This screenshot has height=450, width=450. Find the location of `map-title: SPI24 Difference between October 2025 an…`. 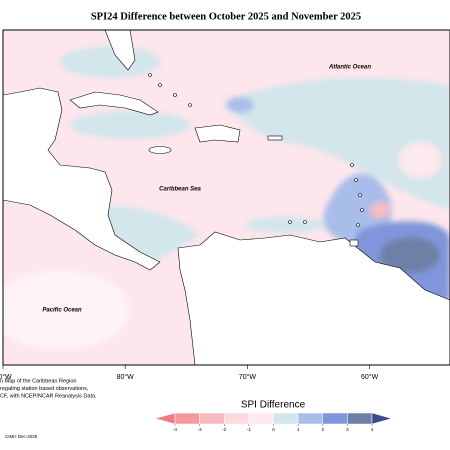

map-title: SPI24 Difference between October 2025 an… is located at coordinates (226, 16).